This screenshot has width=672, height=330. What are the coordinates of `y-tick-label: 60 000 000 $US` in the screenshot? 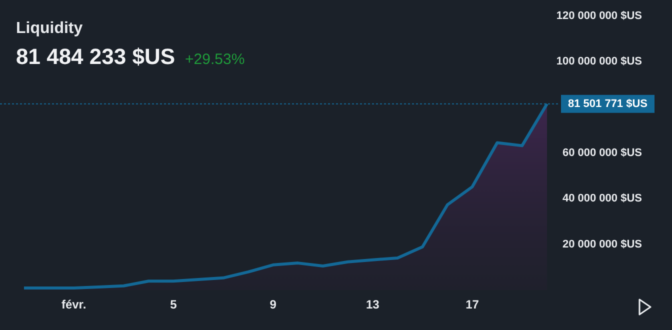 It's located at (602, 153).